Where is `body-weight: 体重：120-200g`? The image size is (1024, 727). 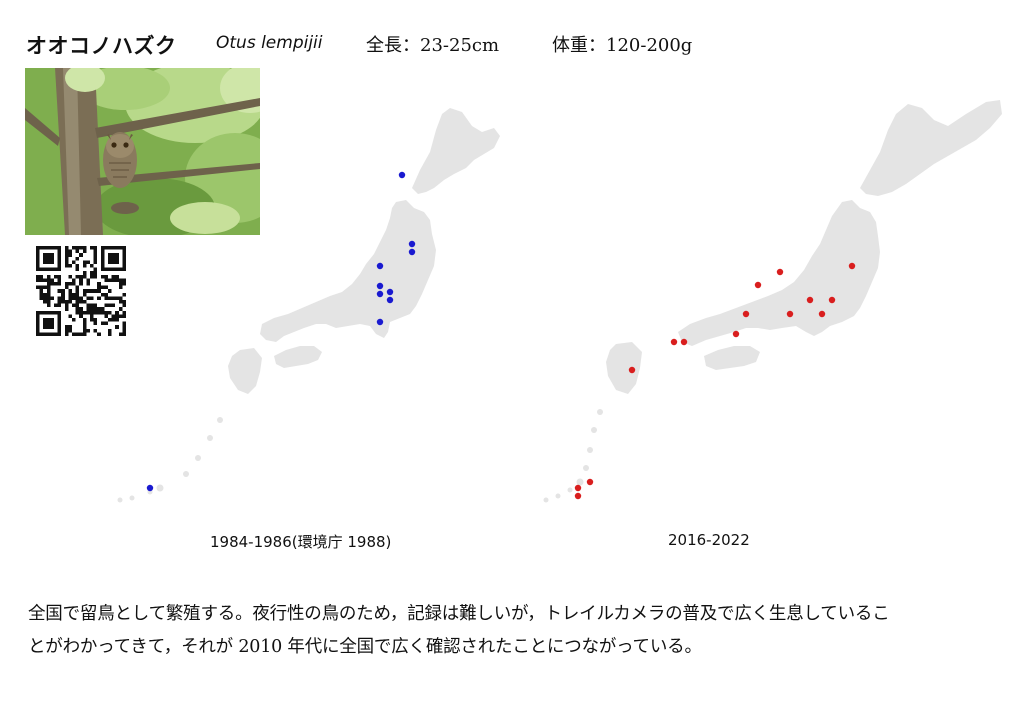 body-weight: 体重：120-200g is located at coordinates (622, 45).